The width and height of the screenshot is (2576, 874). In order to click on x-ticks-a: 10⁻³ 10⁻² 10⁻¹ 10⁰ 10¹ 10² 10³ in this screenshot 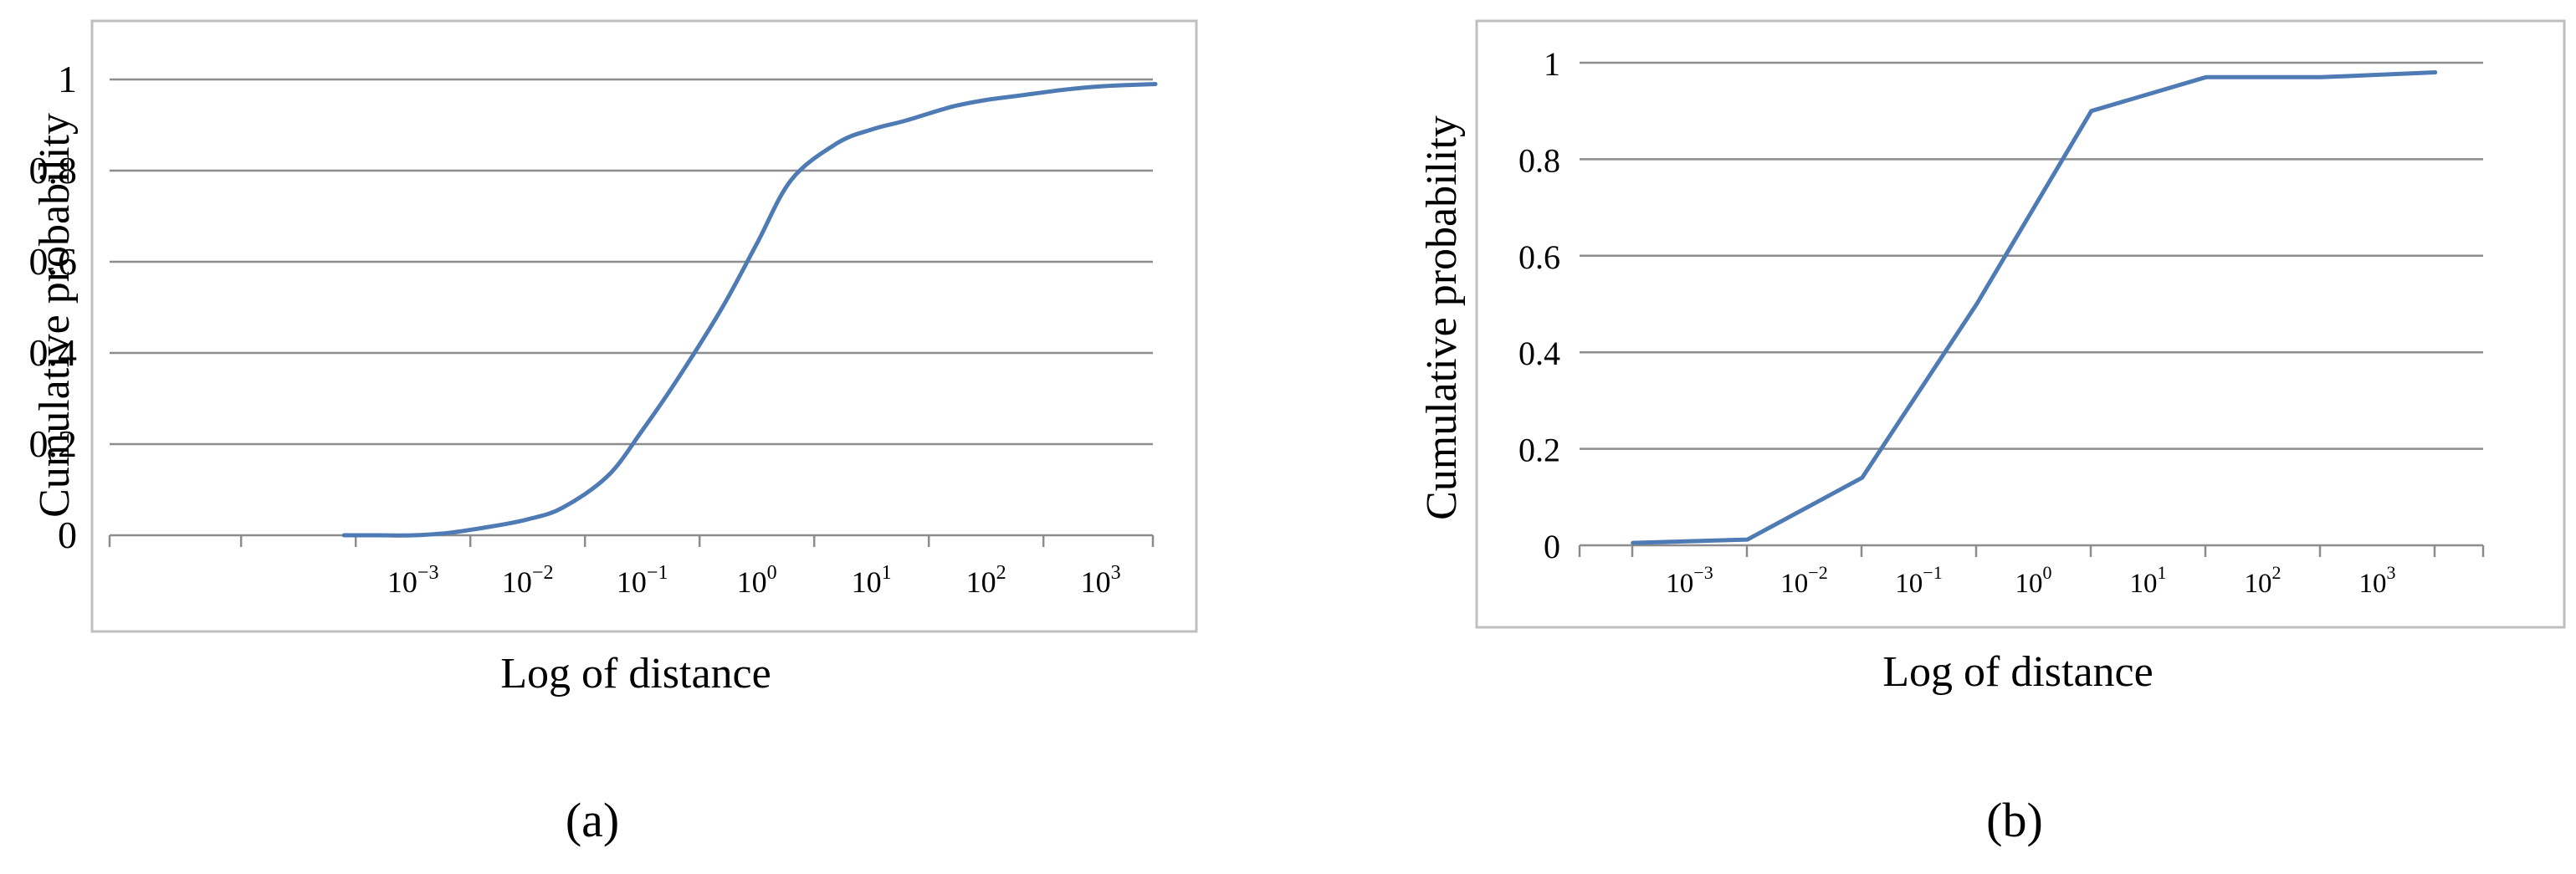, I will do `click(632, 567)`.